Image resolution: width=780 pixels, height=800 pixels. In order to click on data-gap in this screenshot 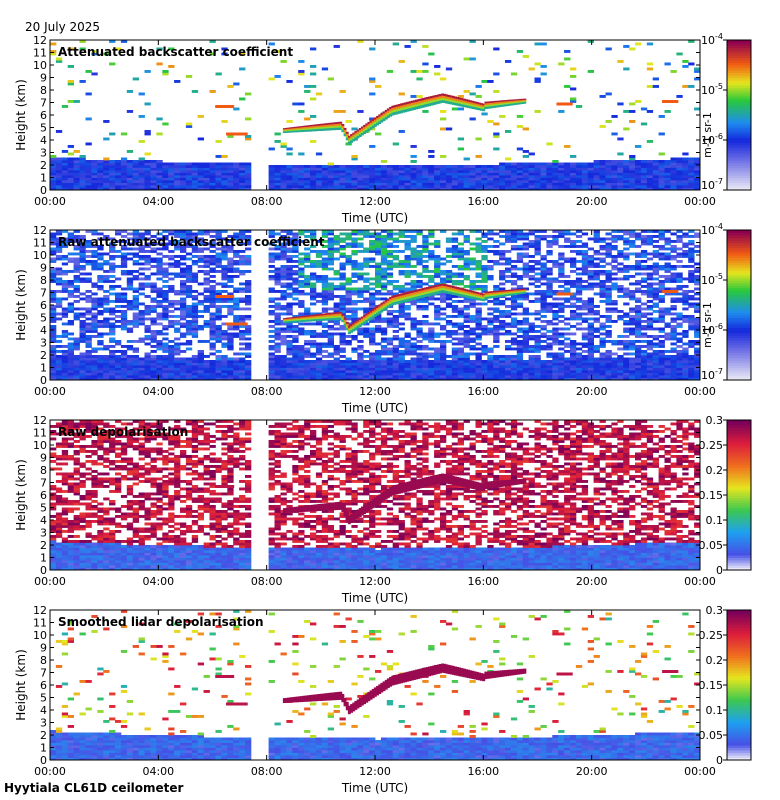, I will do `click(260, 115)`.